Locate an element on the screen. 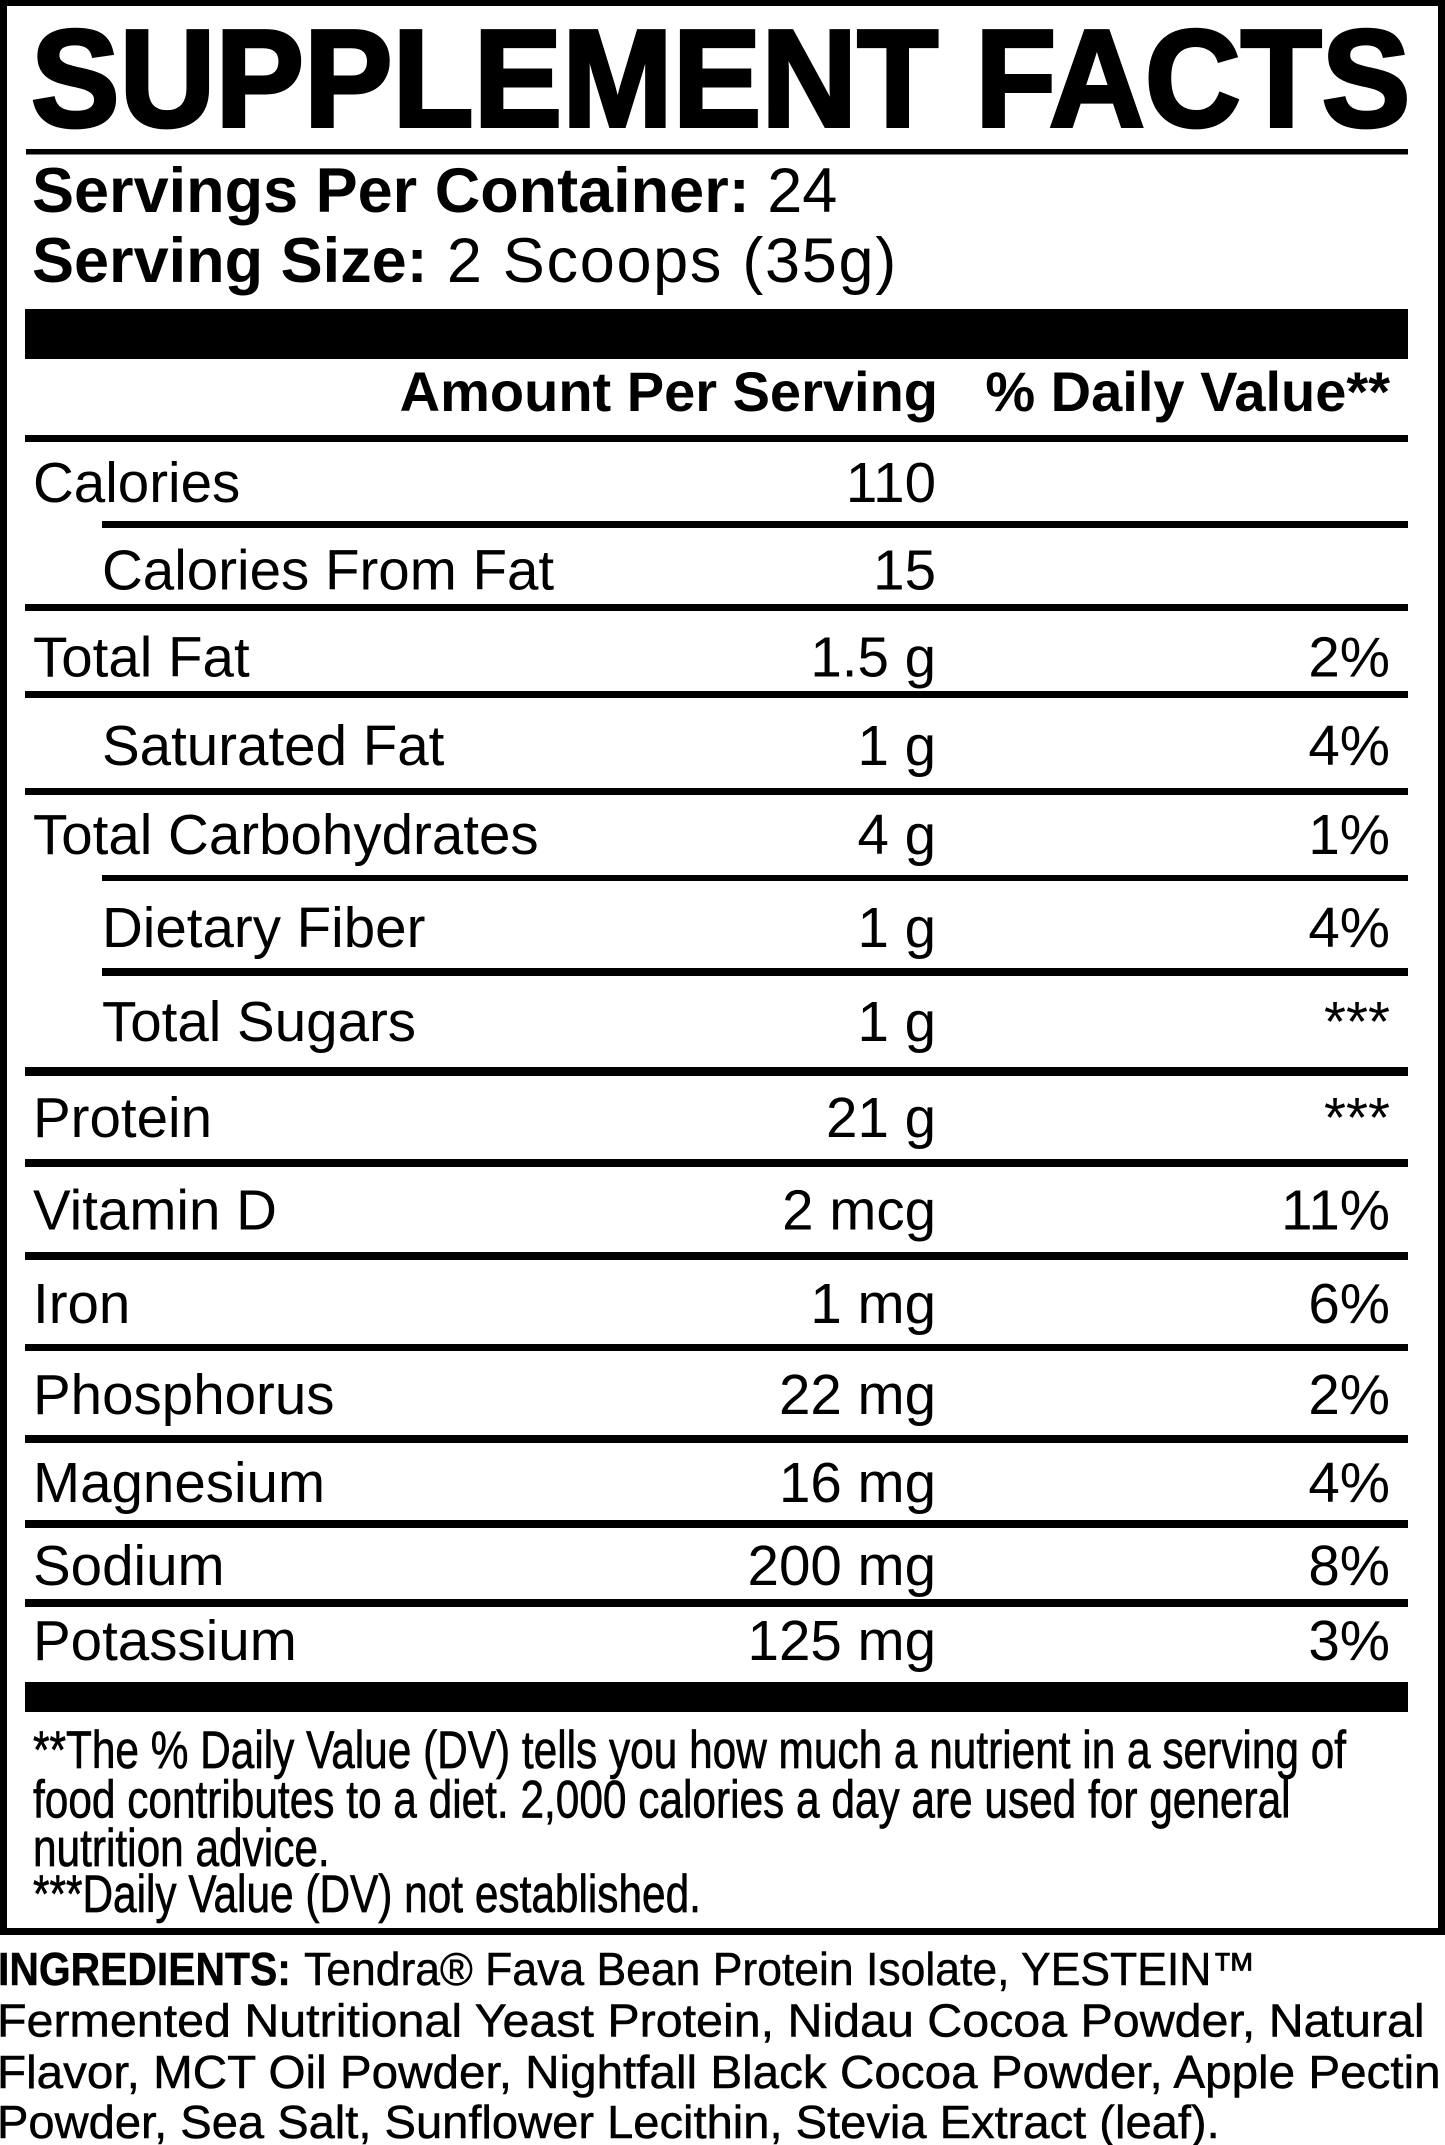 Image resolution: width=1445 pixels, height=2145 pixels. svg-text: % Daily Value** is located at coordinates (1187, 391).